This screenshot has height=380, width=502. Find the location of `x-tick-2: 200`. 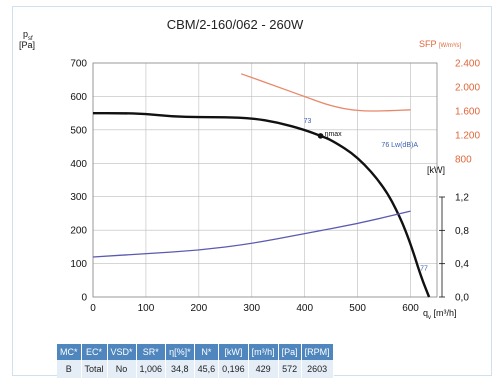

x-tick-2: 200 is located at coordinates (199, 308).